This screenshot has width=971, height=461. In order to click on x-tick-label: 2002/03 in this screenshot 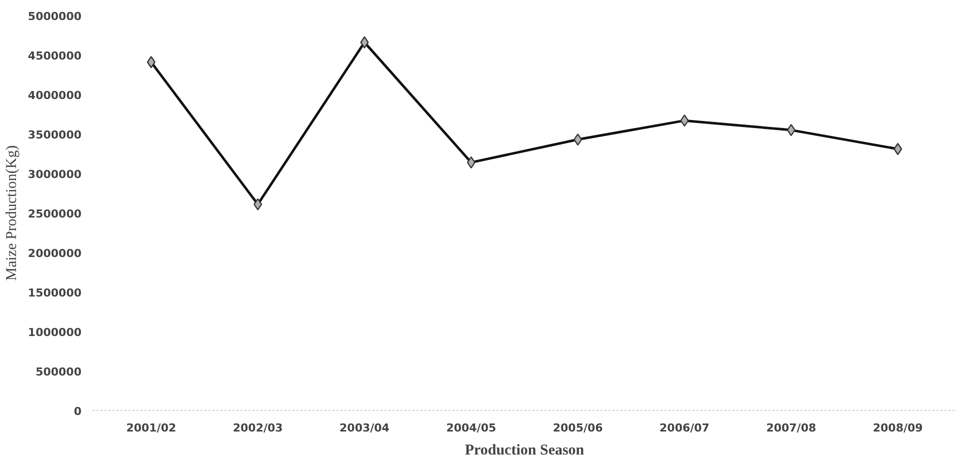, I will do `click(257, 428)`.